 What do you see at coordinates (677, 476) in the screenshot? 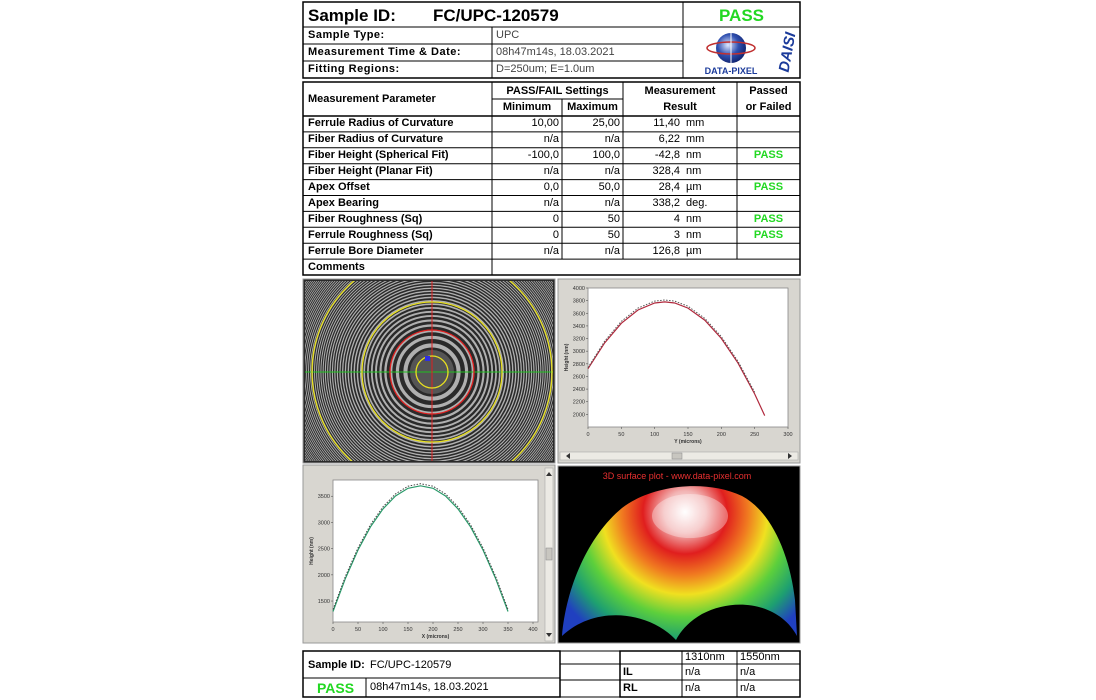
I see `surface-title: 3D surface plot - www.data-pixel.com` at bounding box center [677, 476].